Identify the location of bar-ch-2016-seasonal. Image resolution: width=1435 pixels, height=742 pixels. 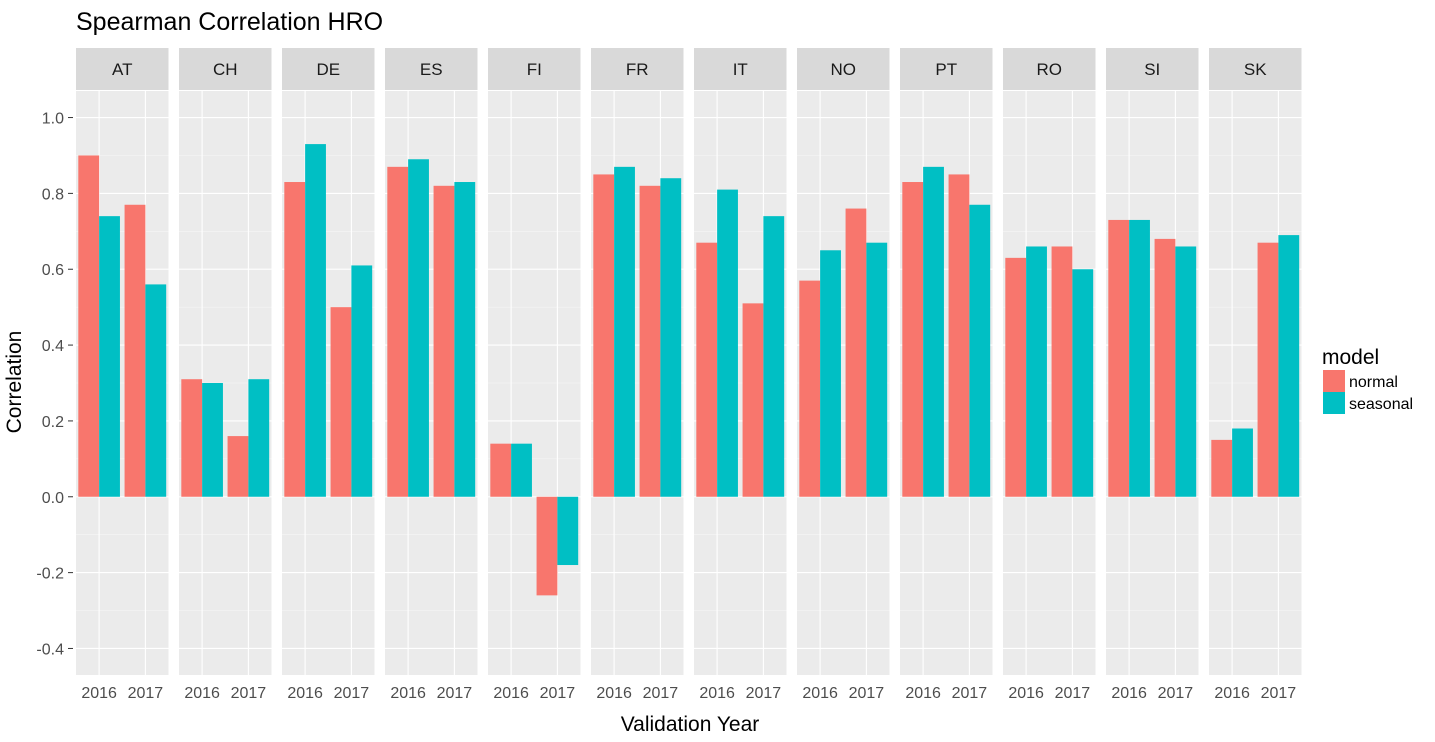
(212, 440).